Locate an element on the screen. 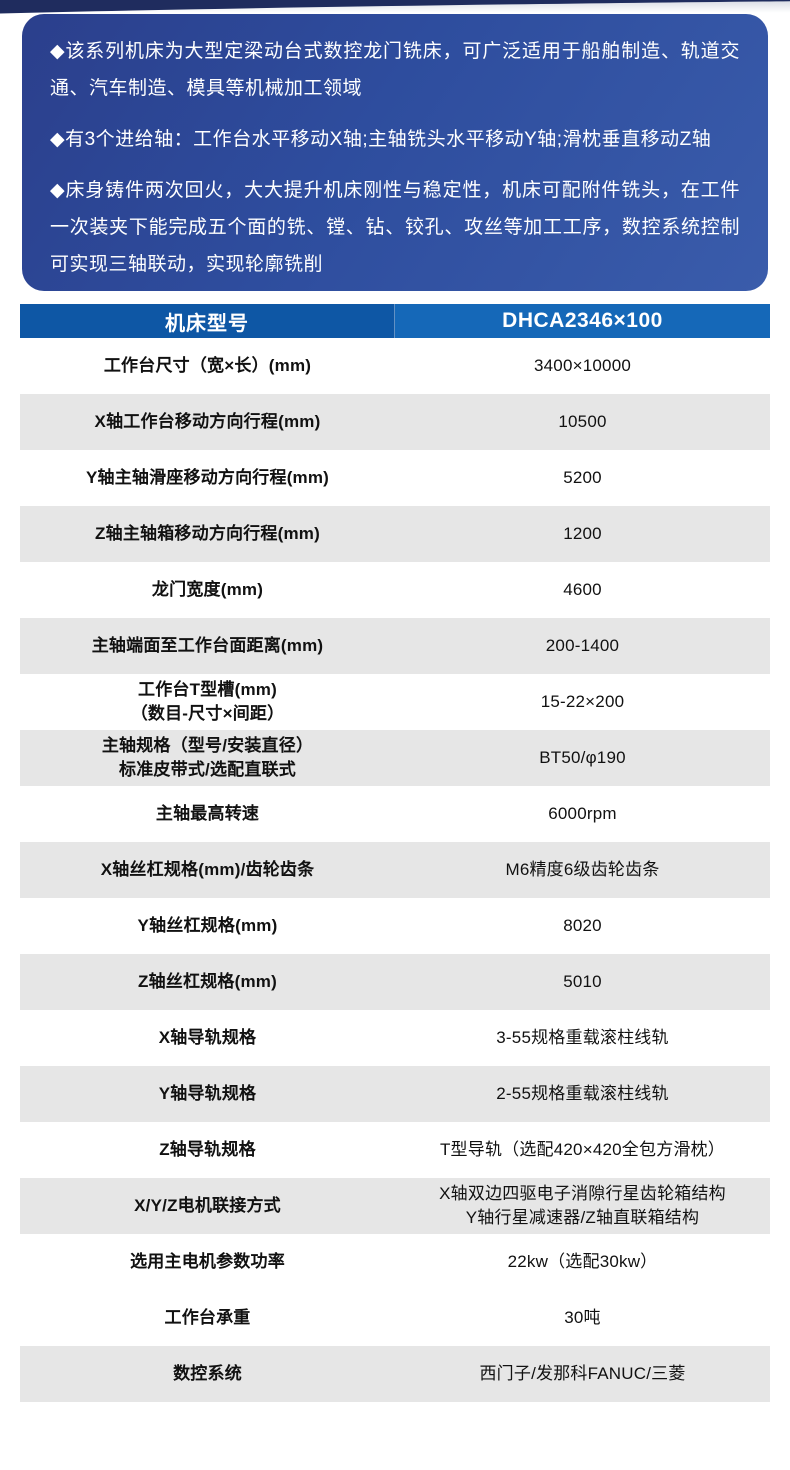  spec-label: 龙门宽度(mm) is located at coordinates (207, 590).